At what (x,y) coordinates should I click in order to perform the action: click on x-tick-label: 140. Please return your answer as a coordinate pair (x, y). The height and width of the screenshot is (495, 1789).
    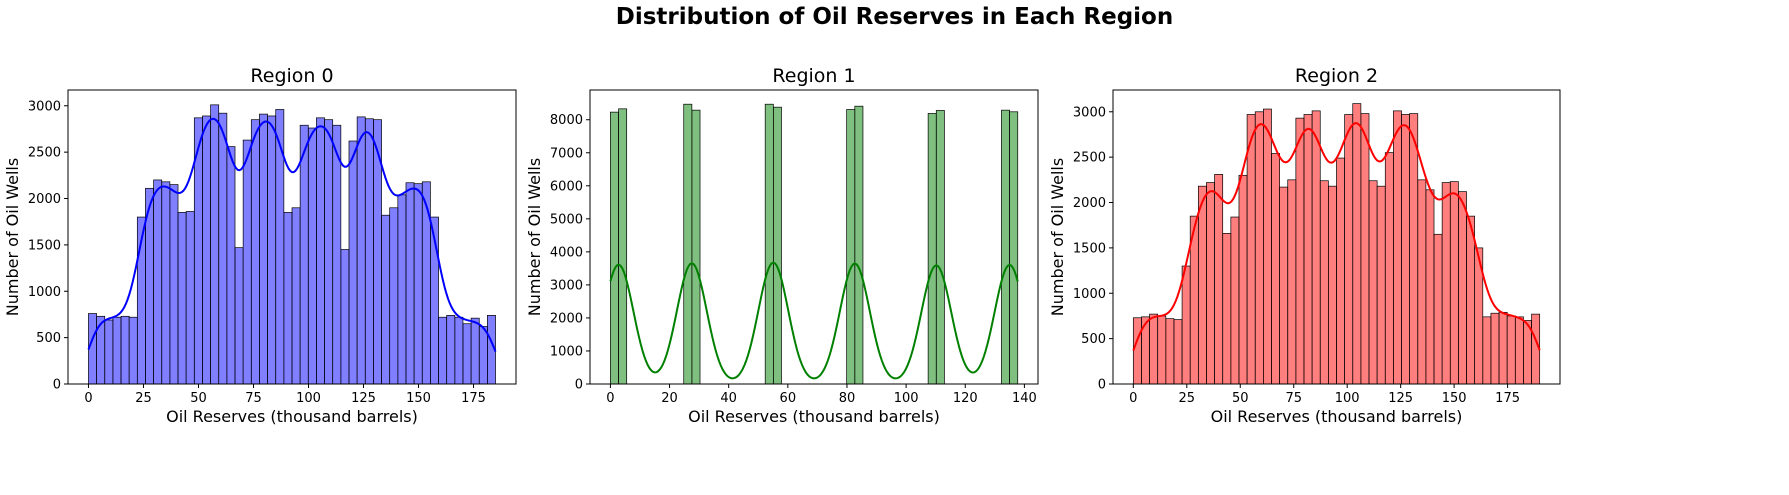
    Looking at the image, I should click on (1024, 398).